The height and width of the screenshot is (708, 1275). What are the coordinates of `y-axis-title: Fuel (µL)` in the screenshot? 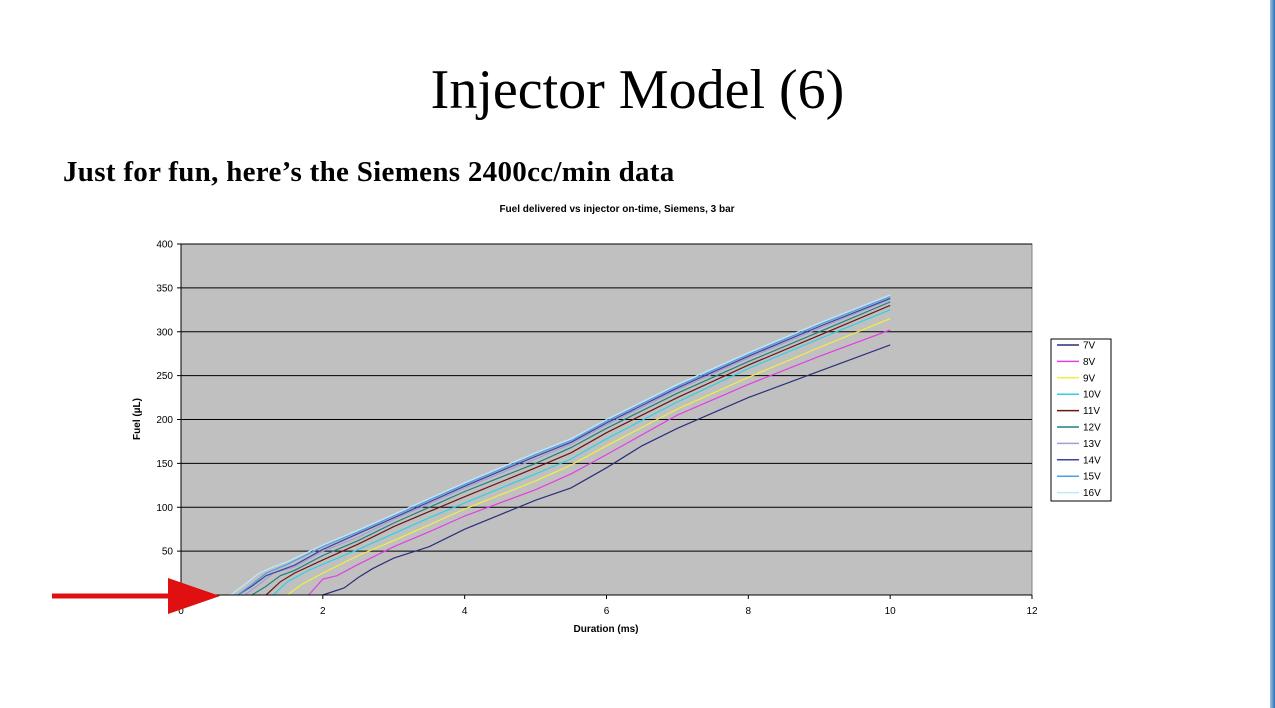 It's located at (137, 419).